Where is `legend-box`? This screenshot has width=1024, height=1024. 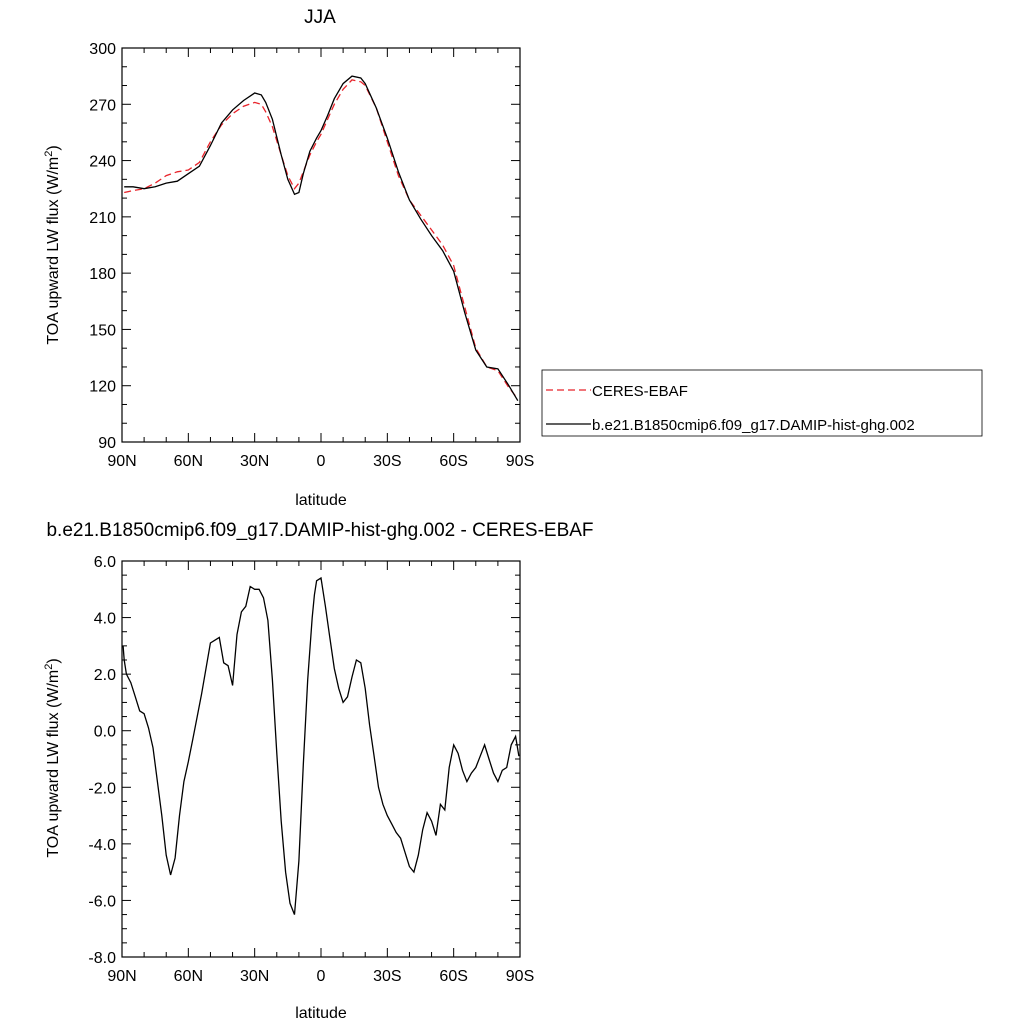 legend-box is located at coordinates (762, 403).